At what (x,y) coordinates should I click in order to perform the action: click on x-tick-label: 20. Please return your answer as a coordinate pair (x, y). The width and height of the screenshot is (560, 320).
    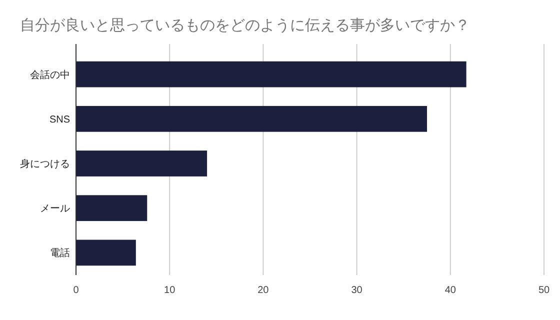
    Looking at the image, I should click on (264, 290).